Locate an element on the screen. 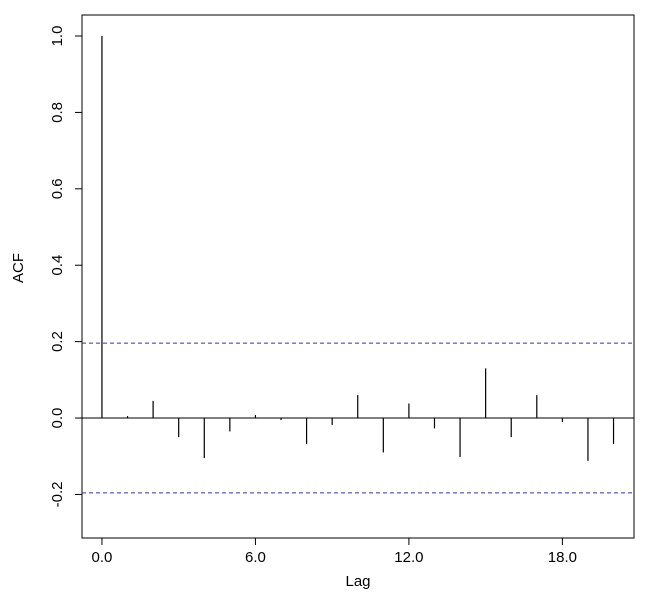 This screenshot has height=598, width=650. y-tick-label: 0.6 is located at coordinates (57, 188).